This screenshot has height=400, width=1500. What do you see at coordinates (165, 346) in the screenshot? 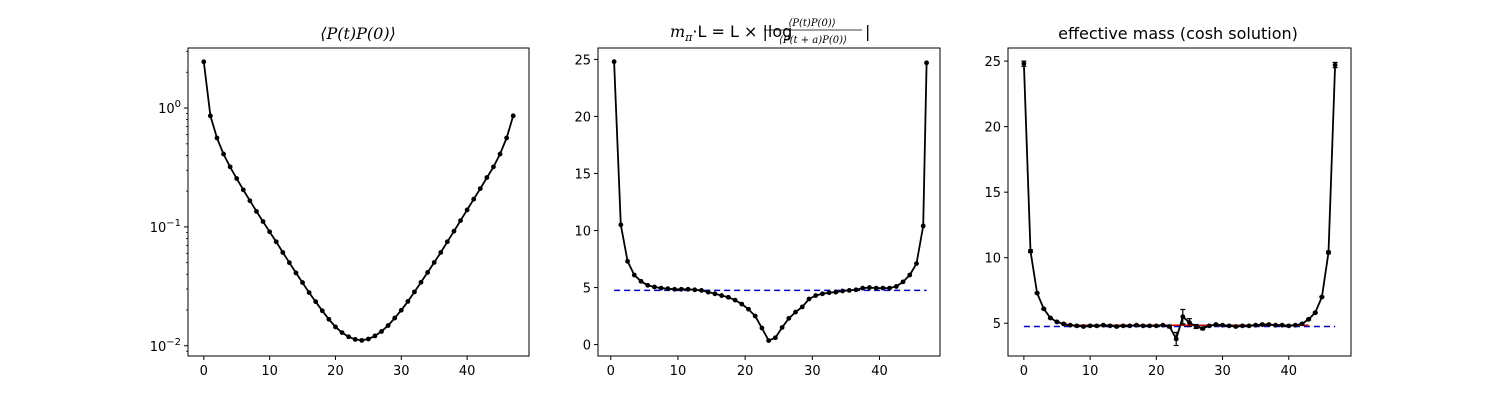
I see `y-tick-label: 10⁻²` at bounding box center [165, 346].